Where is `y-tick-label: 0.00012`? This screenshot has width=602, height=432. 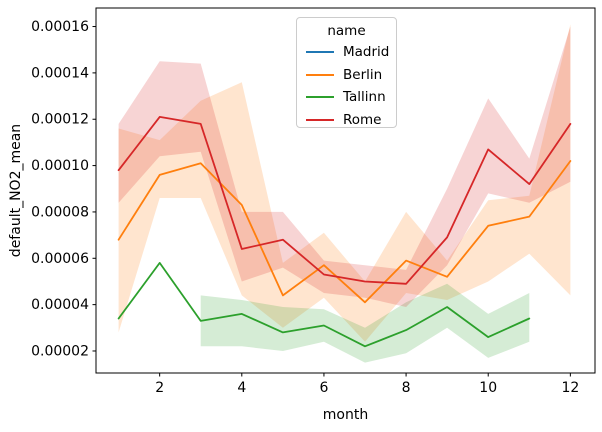
y-tick-label: 0.00012 is located at coordinates (60, 120).